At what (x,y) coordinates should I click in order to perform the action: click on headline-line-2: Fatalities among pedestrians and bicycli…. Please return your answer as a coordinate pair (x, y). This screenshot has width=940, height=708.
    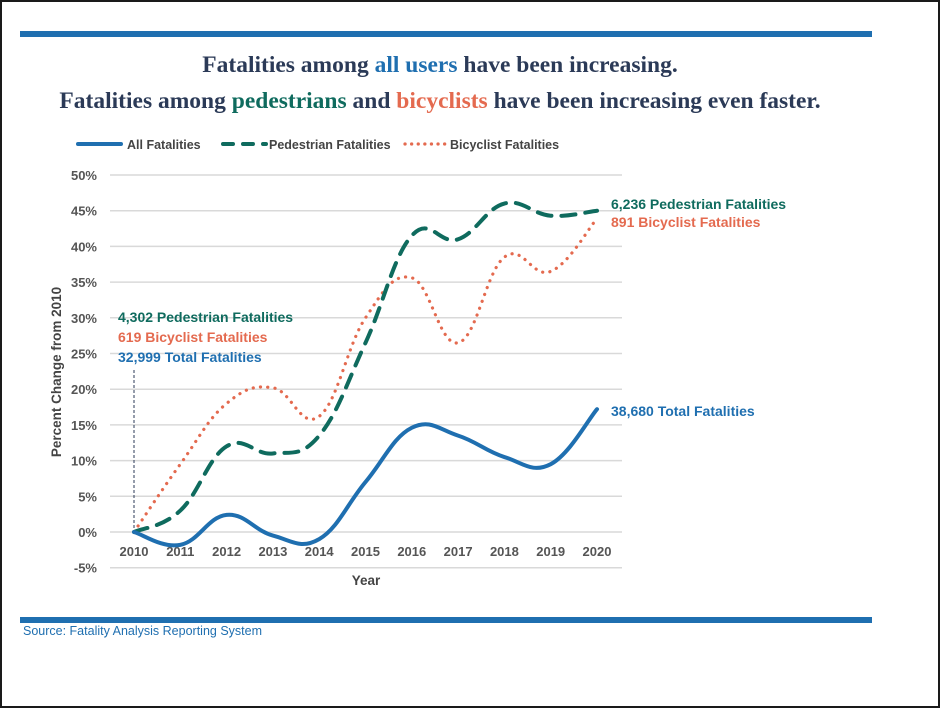
    Looking at the image, I should click on (440, 101).